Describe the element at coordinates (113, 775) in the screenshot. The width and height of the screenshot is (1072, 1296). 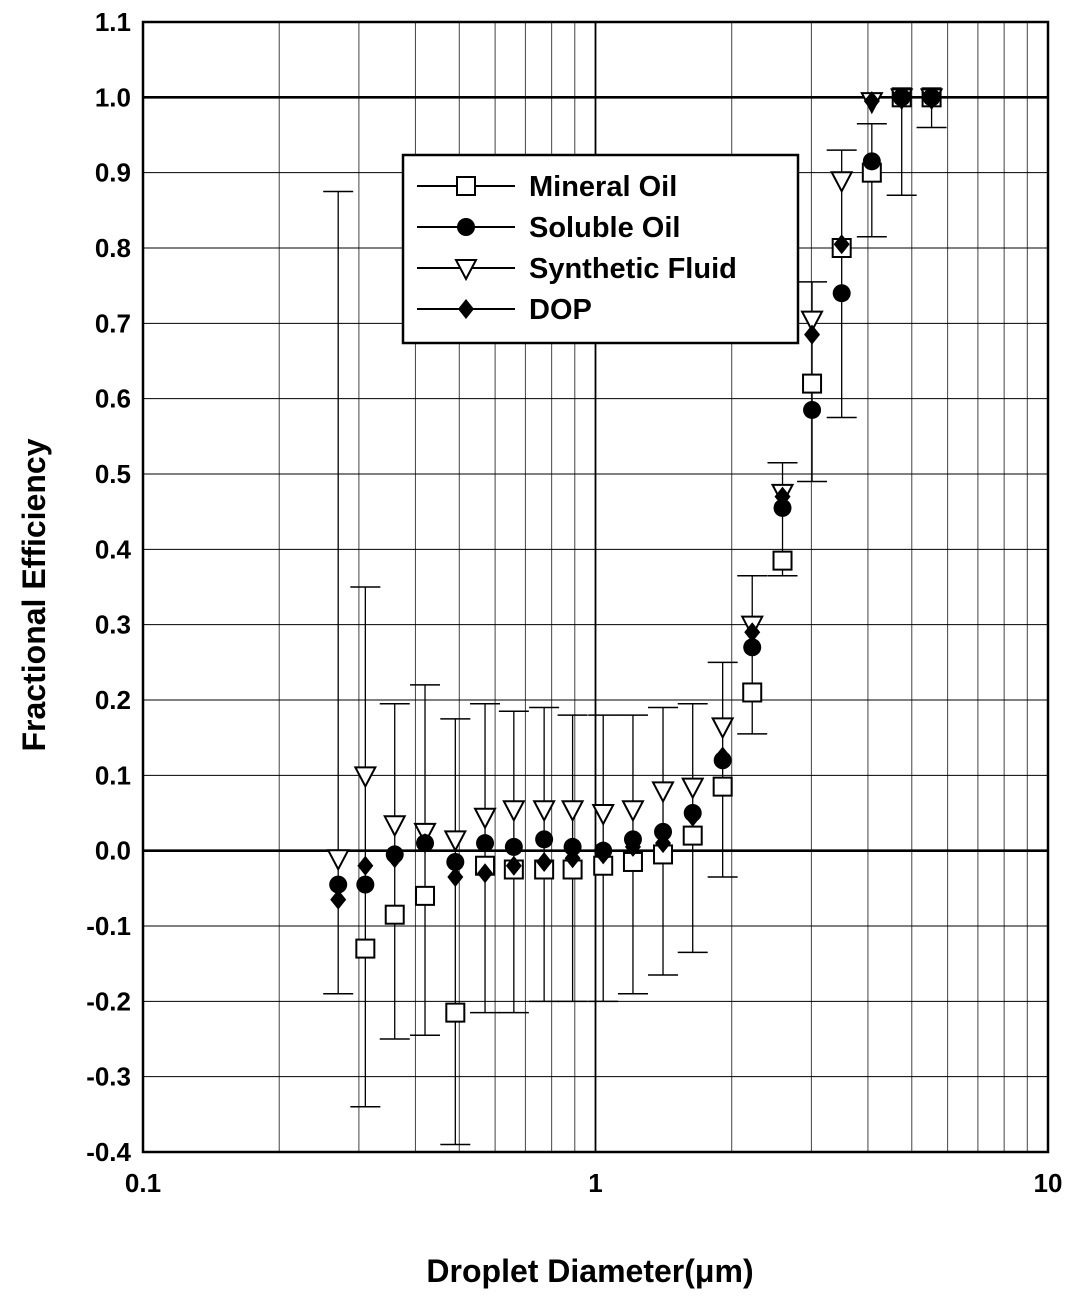
I see `y-tick-label: 0.1` at that location.